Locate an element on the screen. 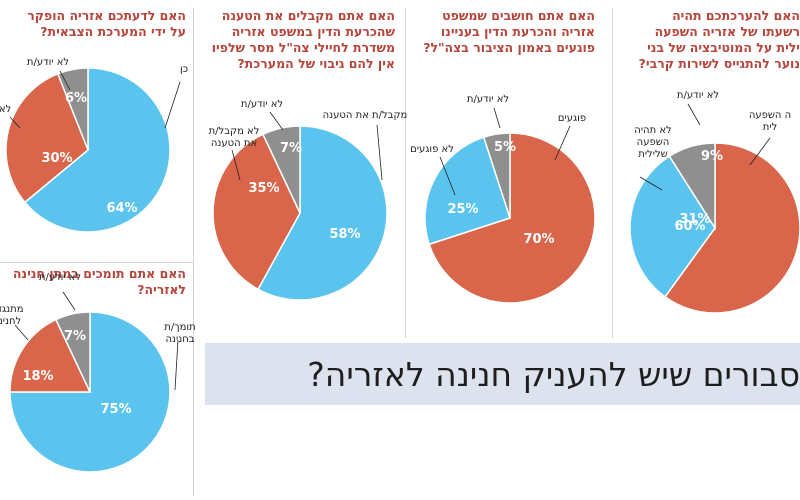 This screenshot has width=800, height=500. chart-title-line: משדרת לחיילי צה"ל מסר שלפיו is located at coordinates (303, 47).